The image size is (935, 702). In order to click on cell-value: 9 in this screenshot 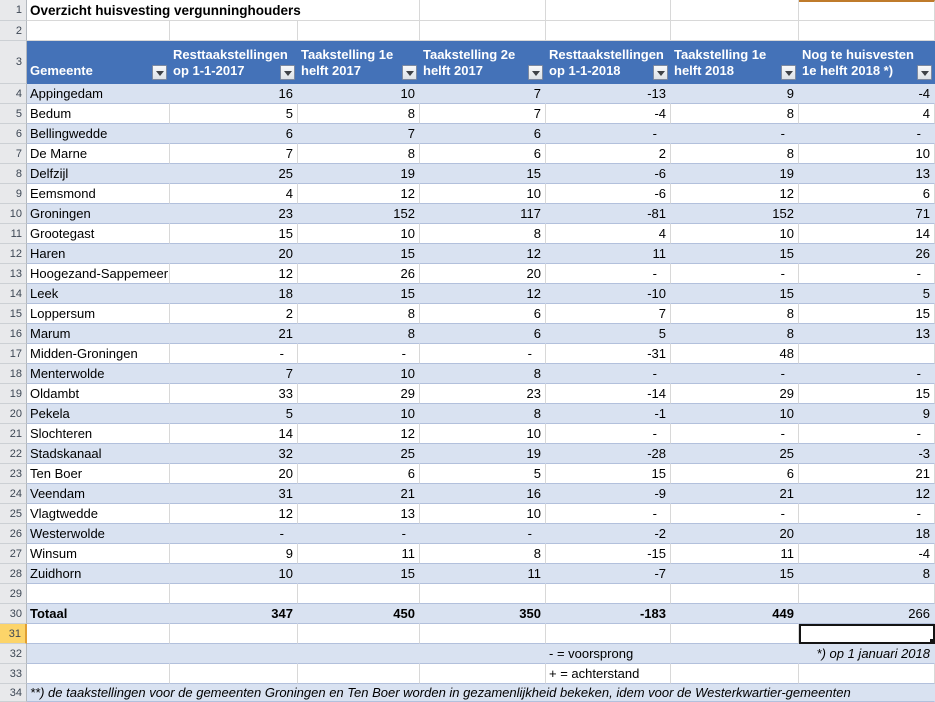, I will do `click(735, 94)`.